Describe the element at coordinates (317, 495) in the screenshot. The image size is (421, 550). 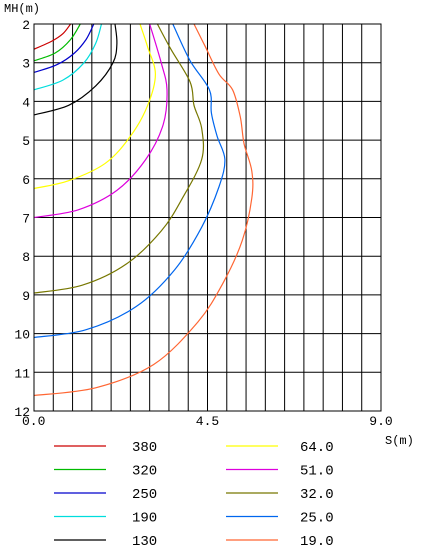
I see `legend-label: 32.0` at that location.